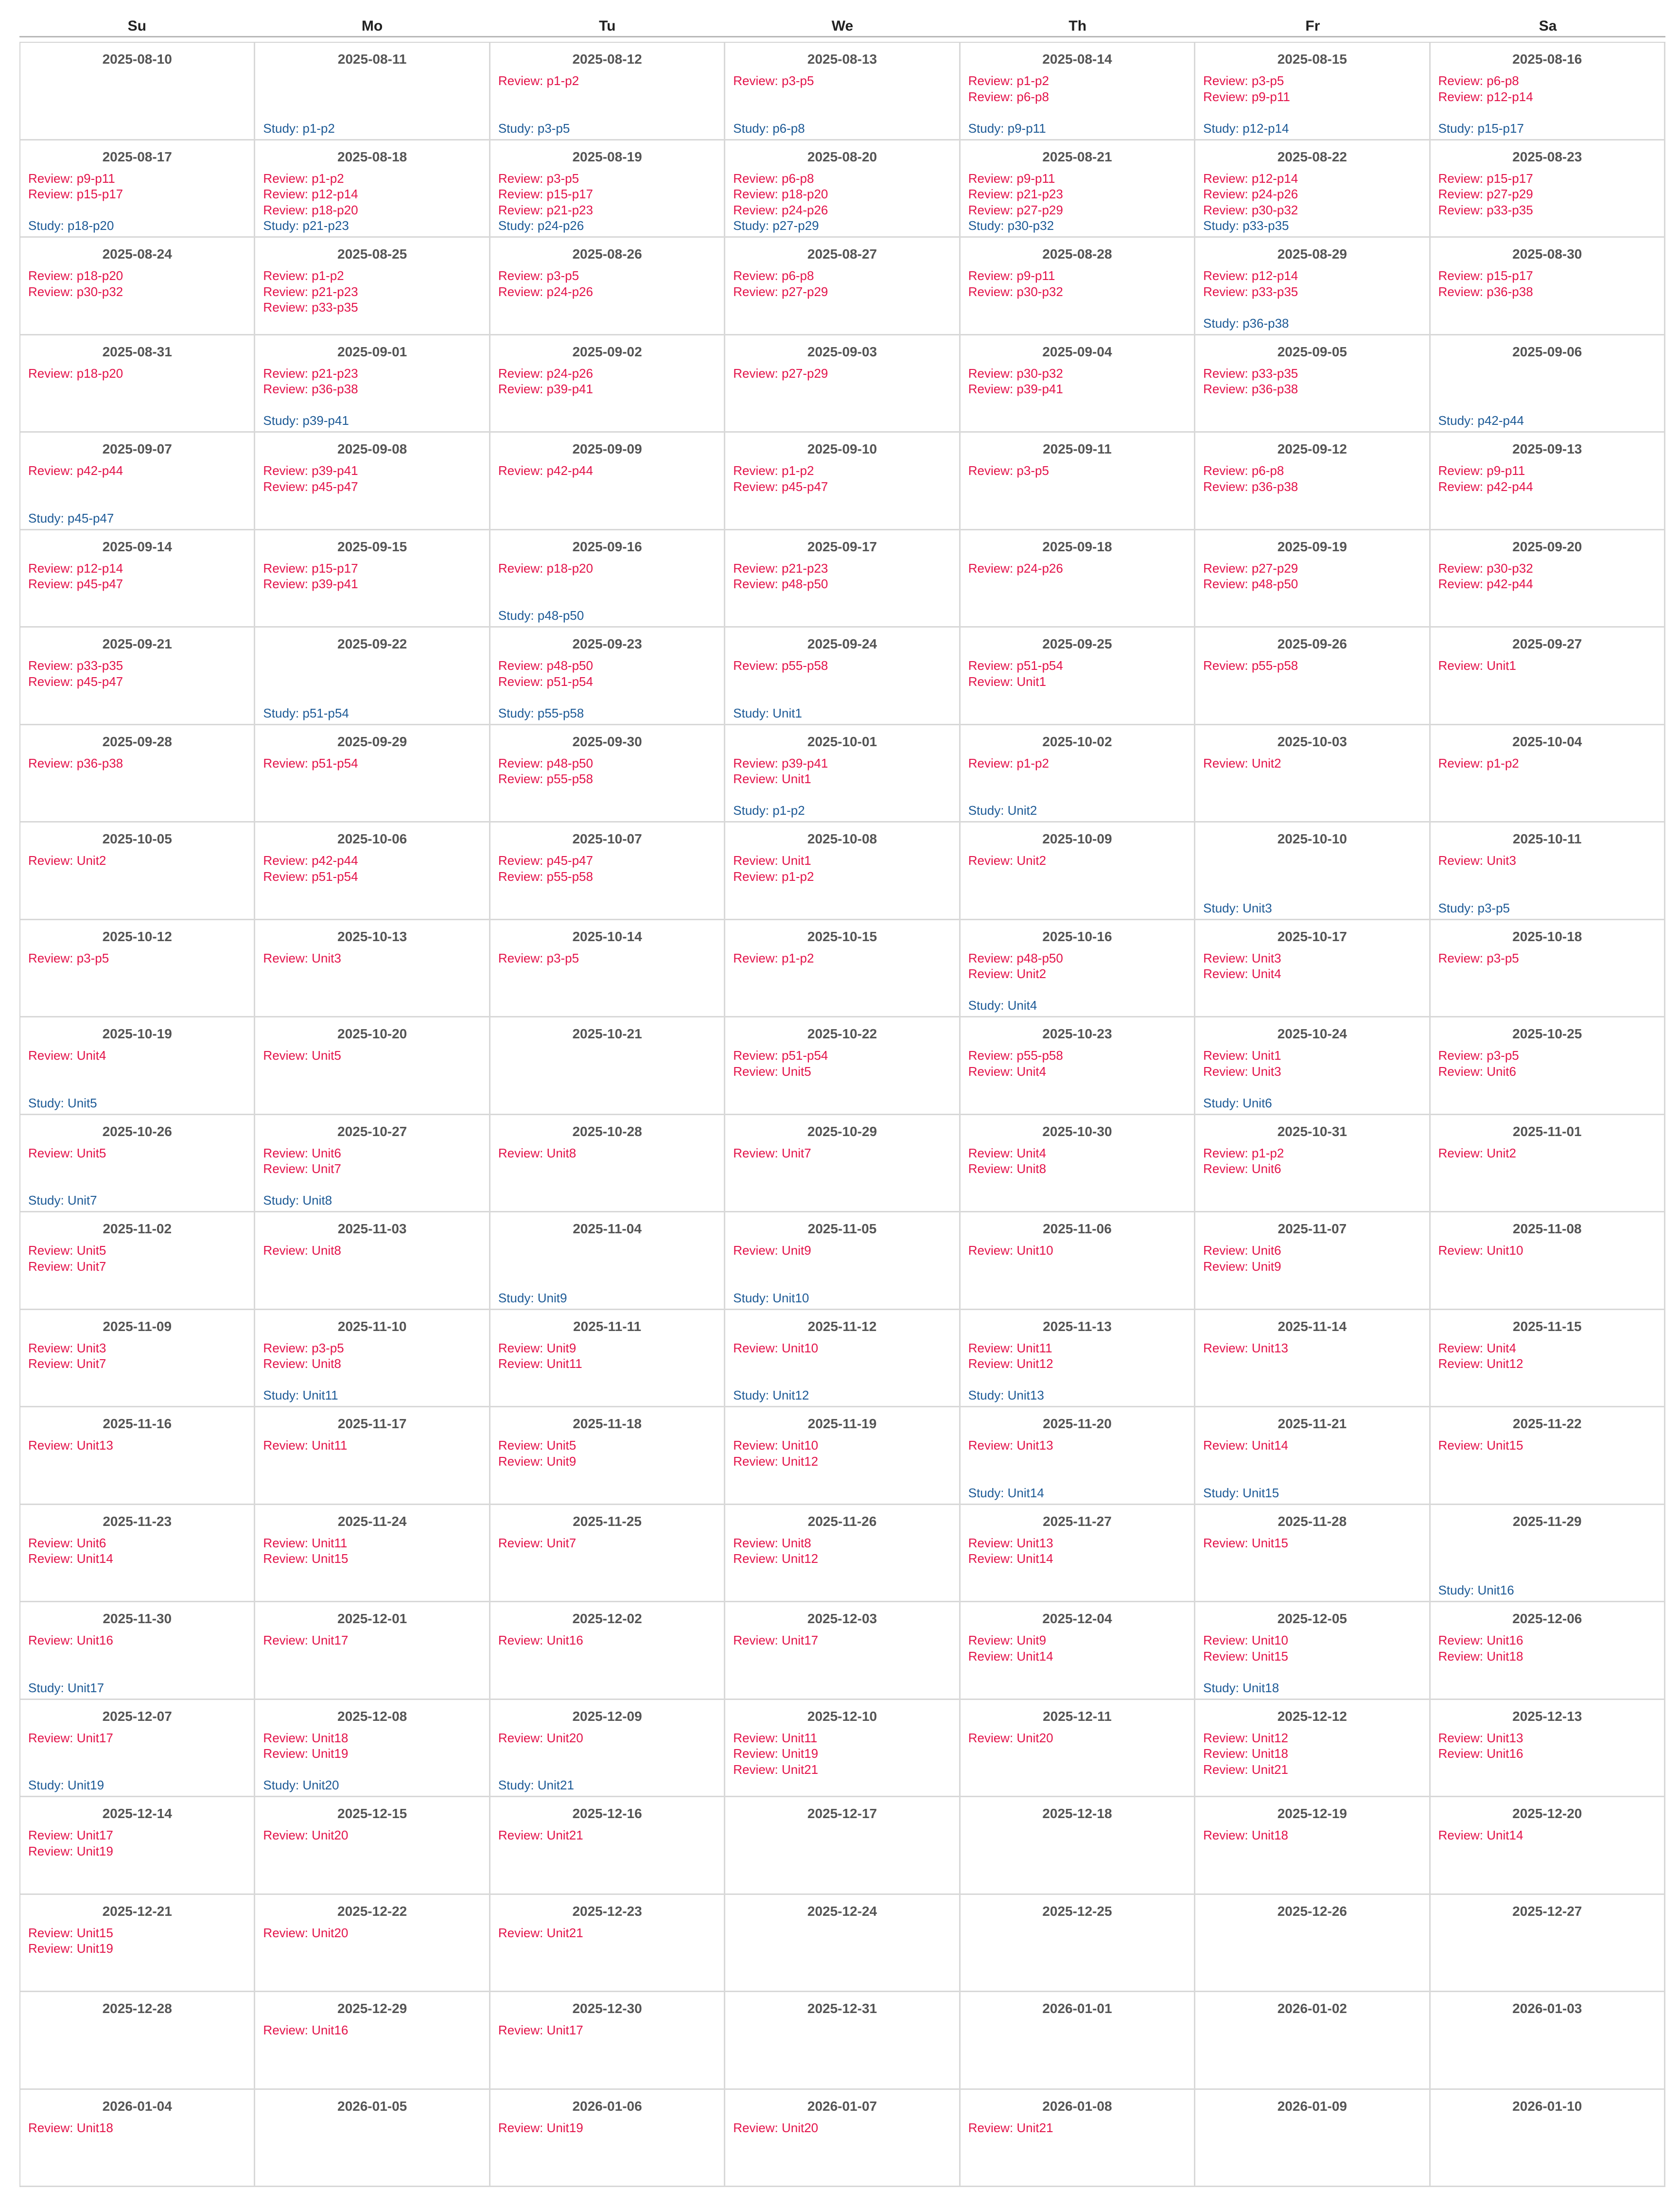  I want to click on day-cell: 2025-12-09 Review: Unit20 Study: Unit21, so click(608, 1748).